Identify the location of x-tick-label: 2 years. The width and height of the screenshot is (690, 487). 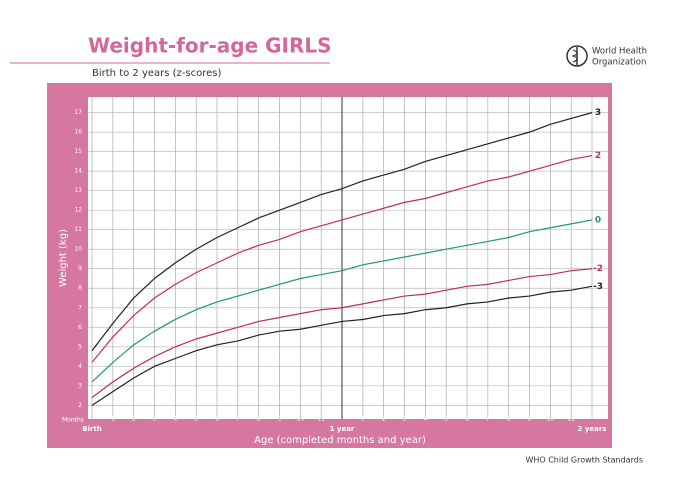
(592, 429).